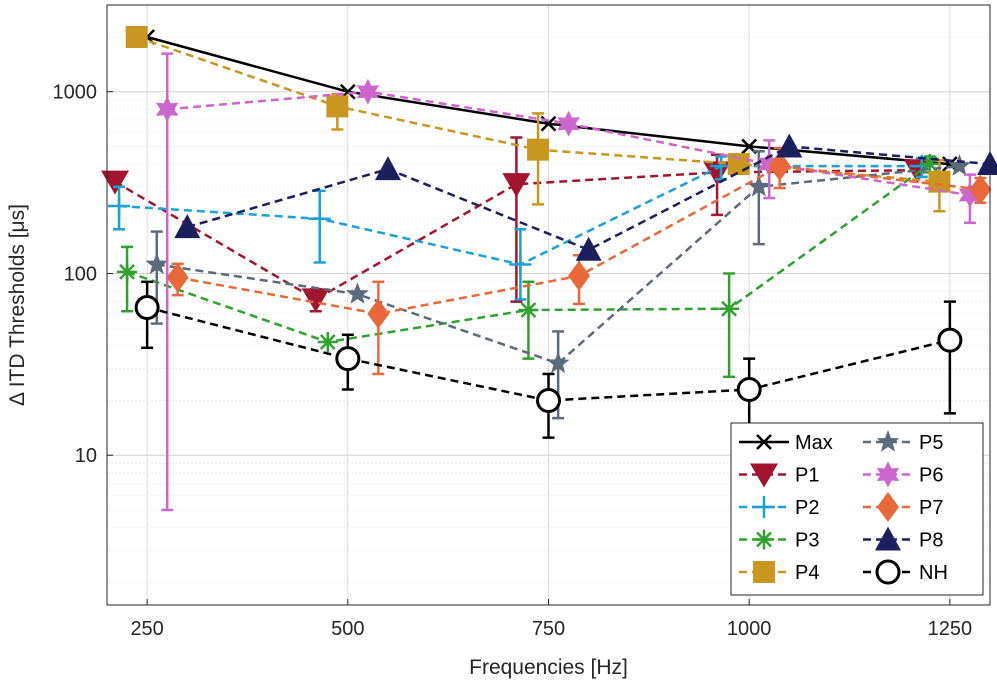 Image resolution: width=997 pixels, height=684 pixels. I want to click on y-tick-label: 100, so click(80, 274).